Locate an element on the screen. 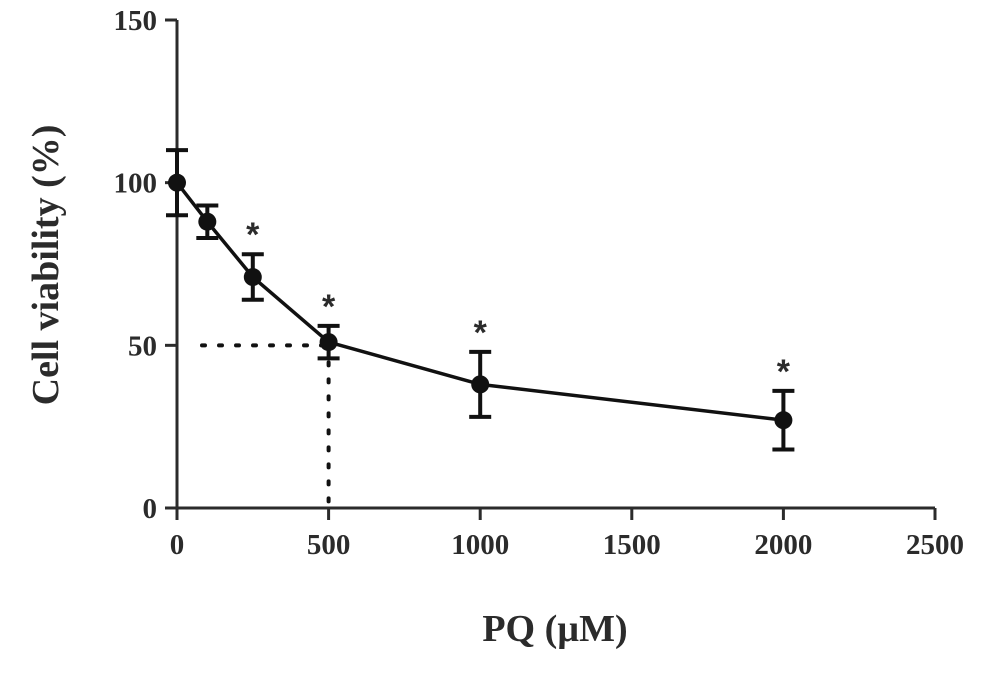 The width and height of the screenshot is (1000, 676). y-tick-label: 100 is located at coordinates (136, 184).